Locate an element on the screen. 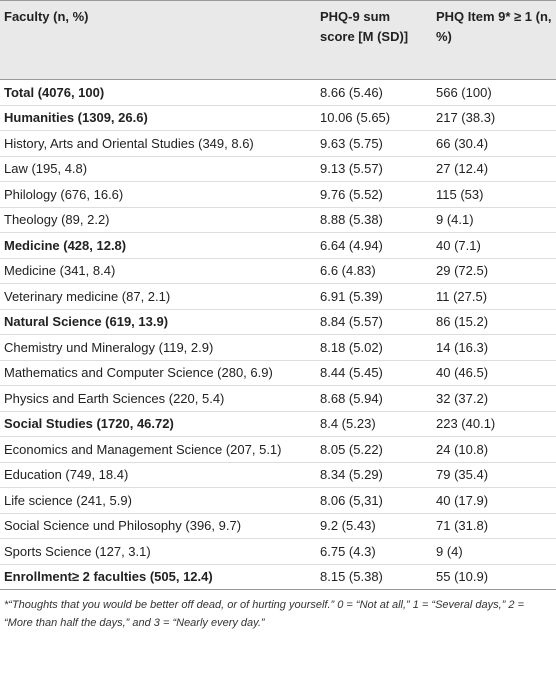 The height and width of the screenshot is (678, 556). table-cell: 9.76 (5.52) is located at coordinates (374, 194).